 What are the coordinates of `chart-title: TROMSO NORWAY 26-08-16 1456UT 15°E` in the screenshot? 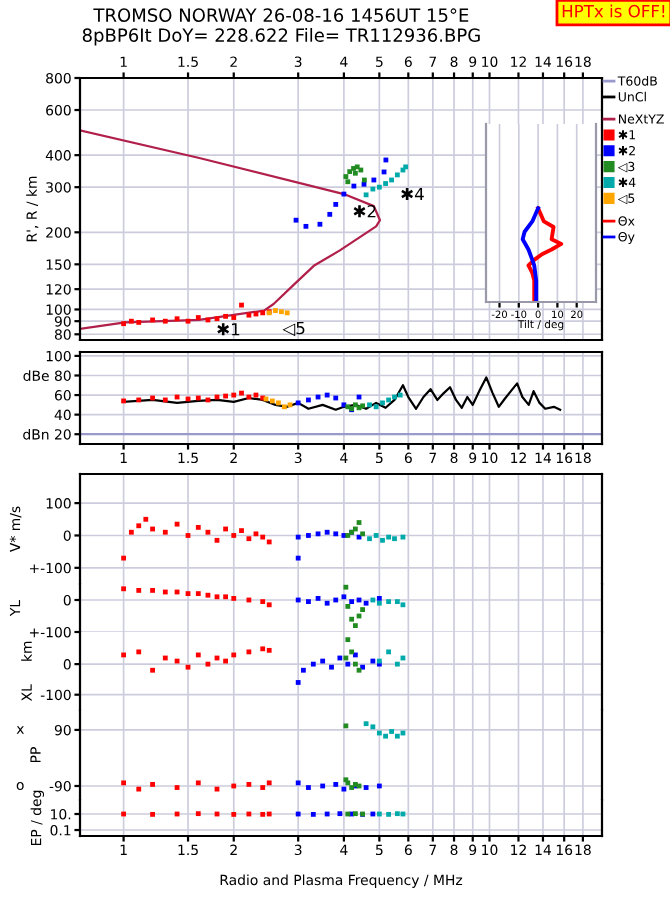 It's located at (281, 15).